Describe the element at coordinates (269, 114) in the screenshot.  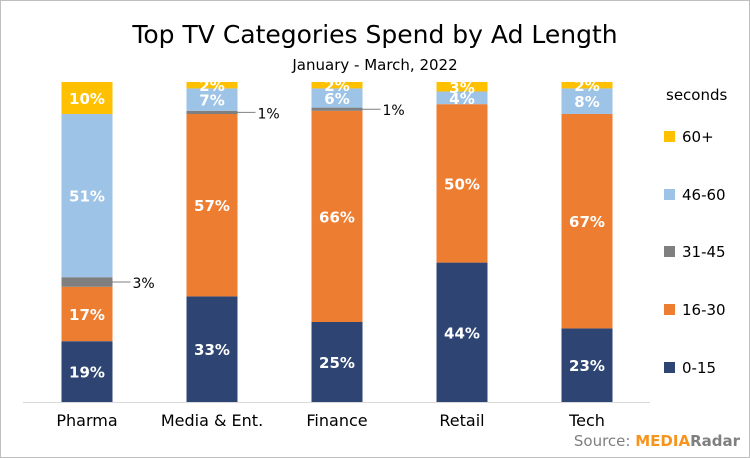
I see `data-label-media-ent-31-45: 1%` at that location.